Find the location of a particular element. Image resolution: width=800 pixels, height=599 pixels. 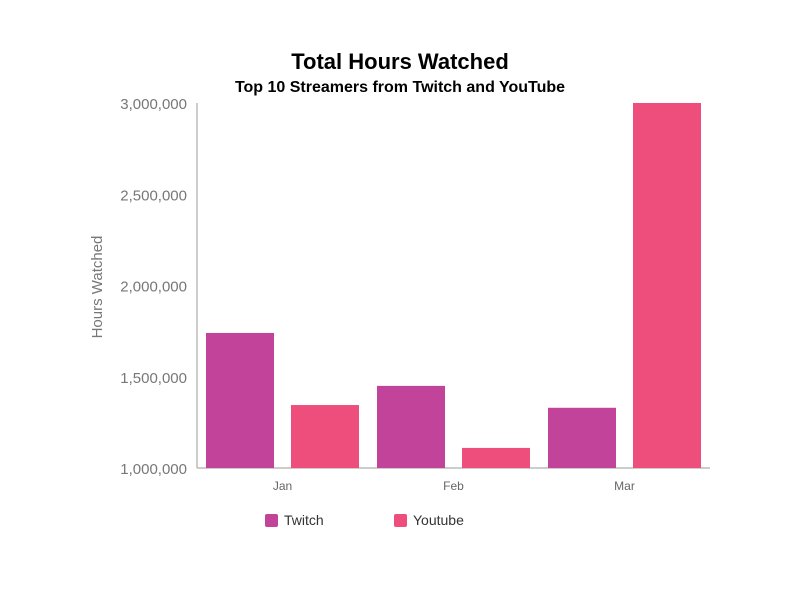

y-tick-label: 2,000,000 is located at coordinates (153, 287).